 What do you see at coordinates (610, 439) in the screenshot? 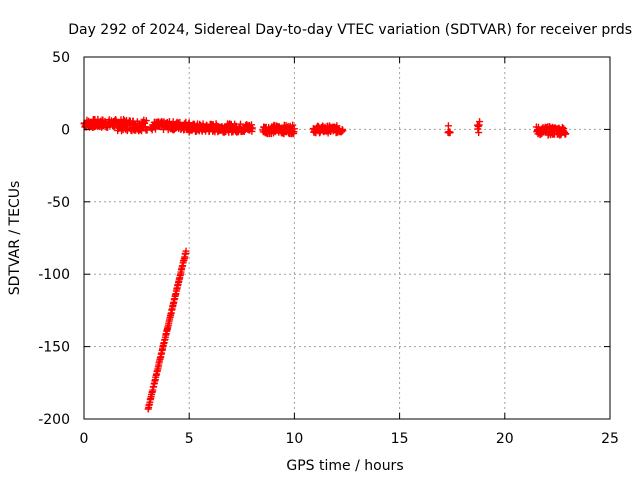
I see `x-tick-label: 25` at bounding box center [610, 439].